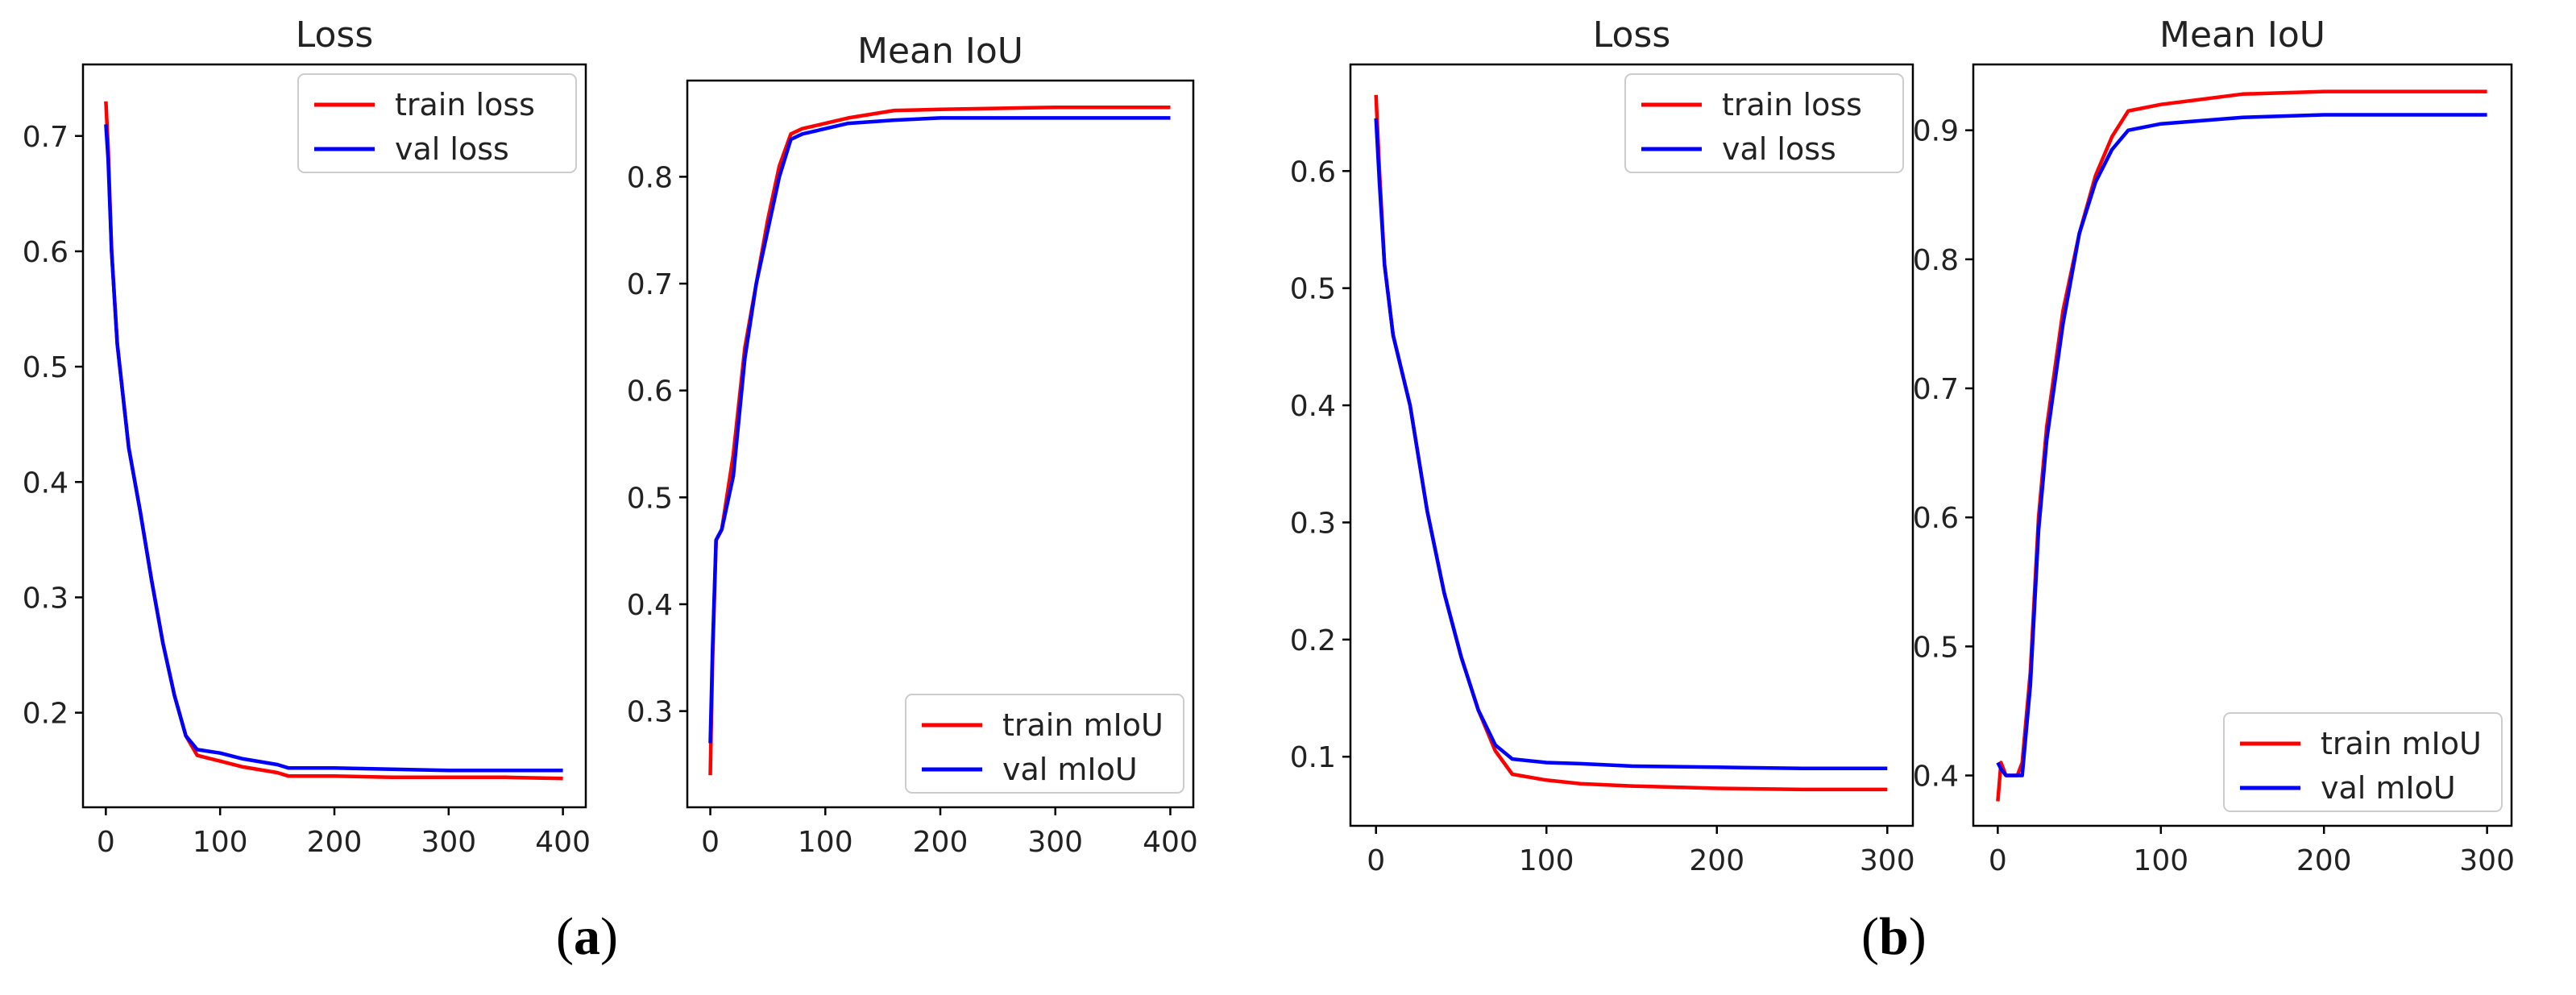 Image resolution: width=2576 pixels, height=995 pixels. I want to click on subfigure-label-b: (b), so click(1894, 936).